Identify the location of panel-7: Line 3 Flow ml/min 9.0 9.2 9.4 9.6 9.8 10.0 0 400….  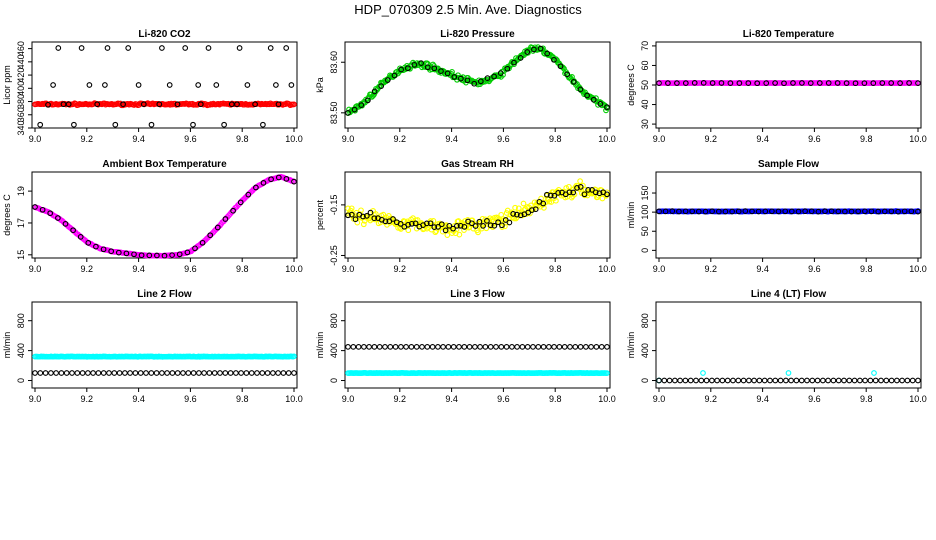
(465, 346).